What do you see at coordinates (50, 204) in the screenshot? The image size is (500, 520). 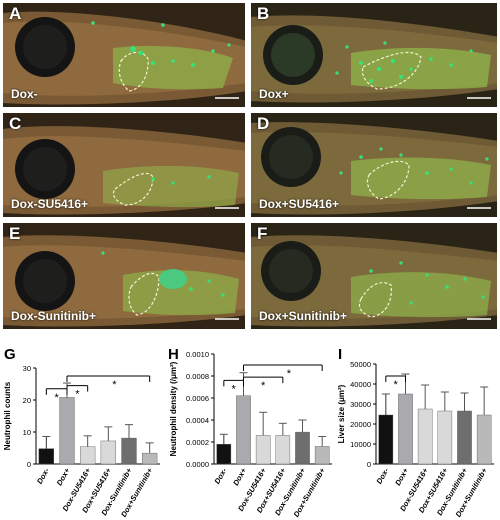 I see `condition-label: Dox-SU5416+` at bounding box center [50, 204].